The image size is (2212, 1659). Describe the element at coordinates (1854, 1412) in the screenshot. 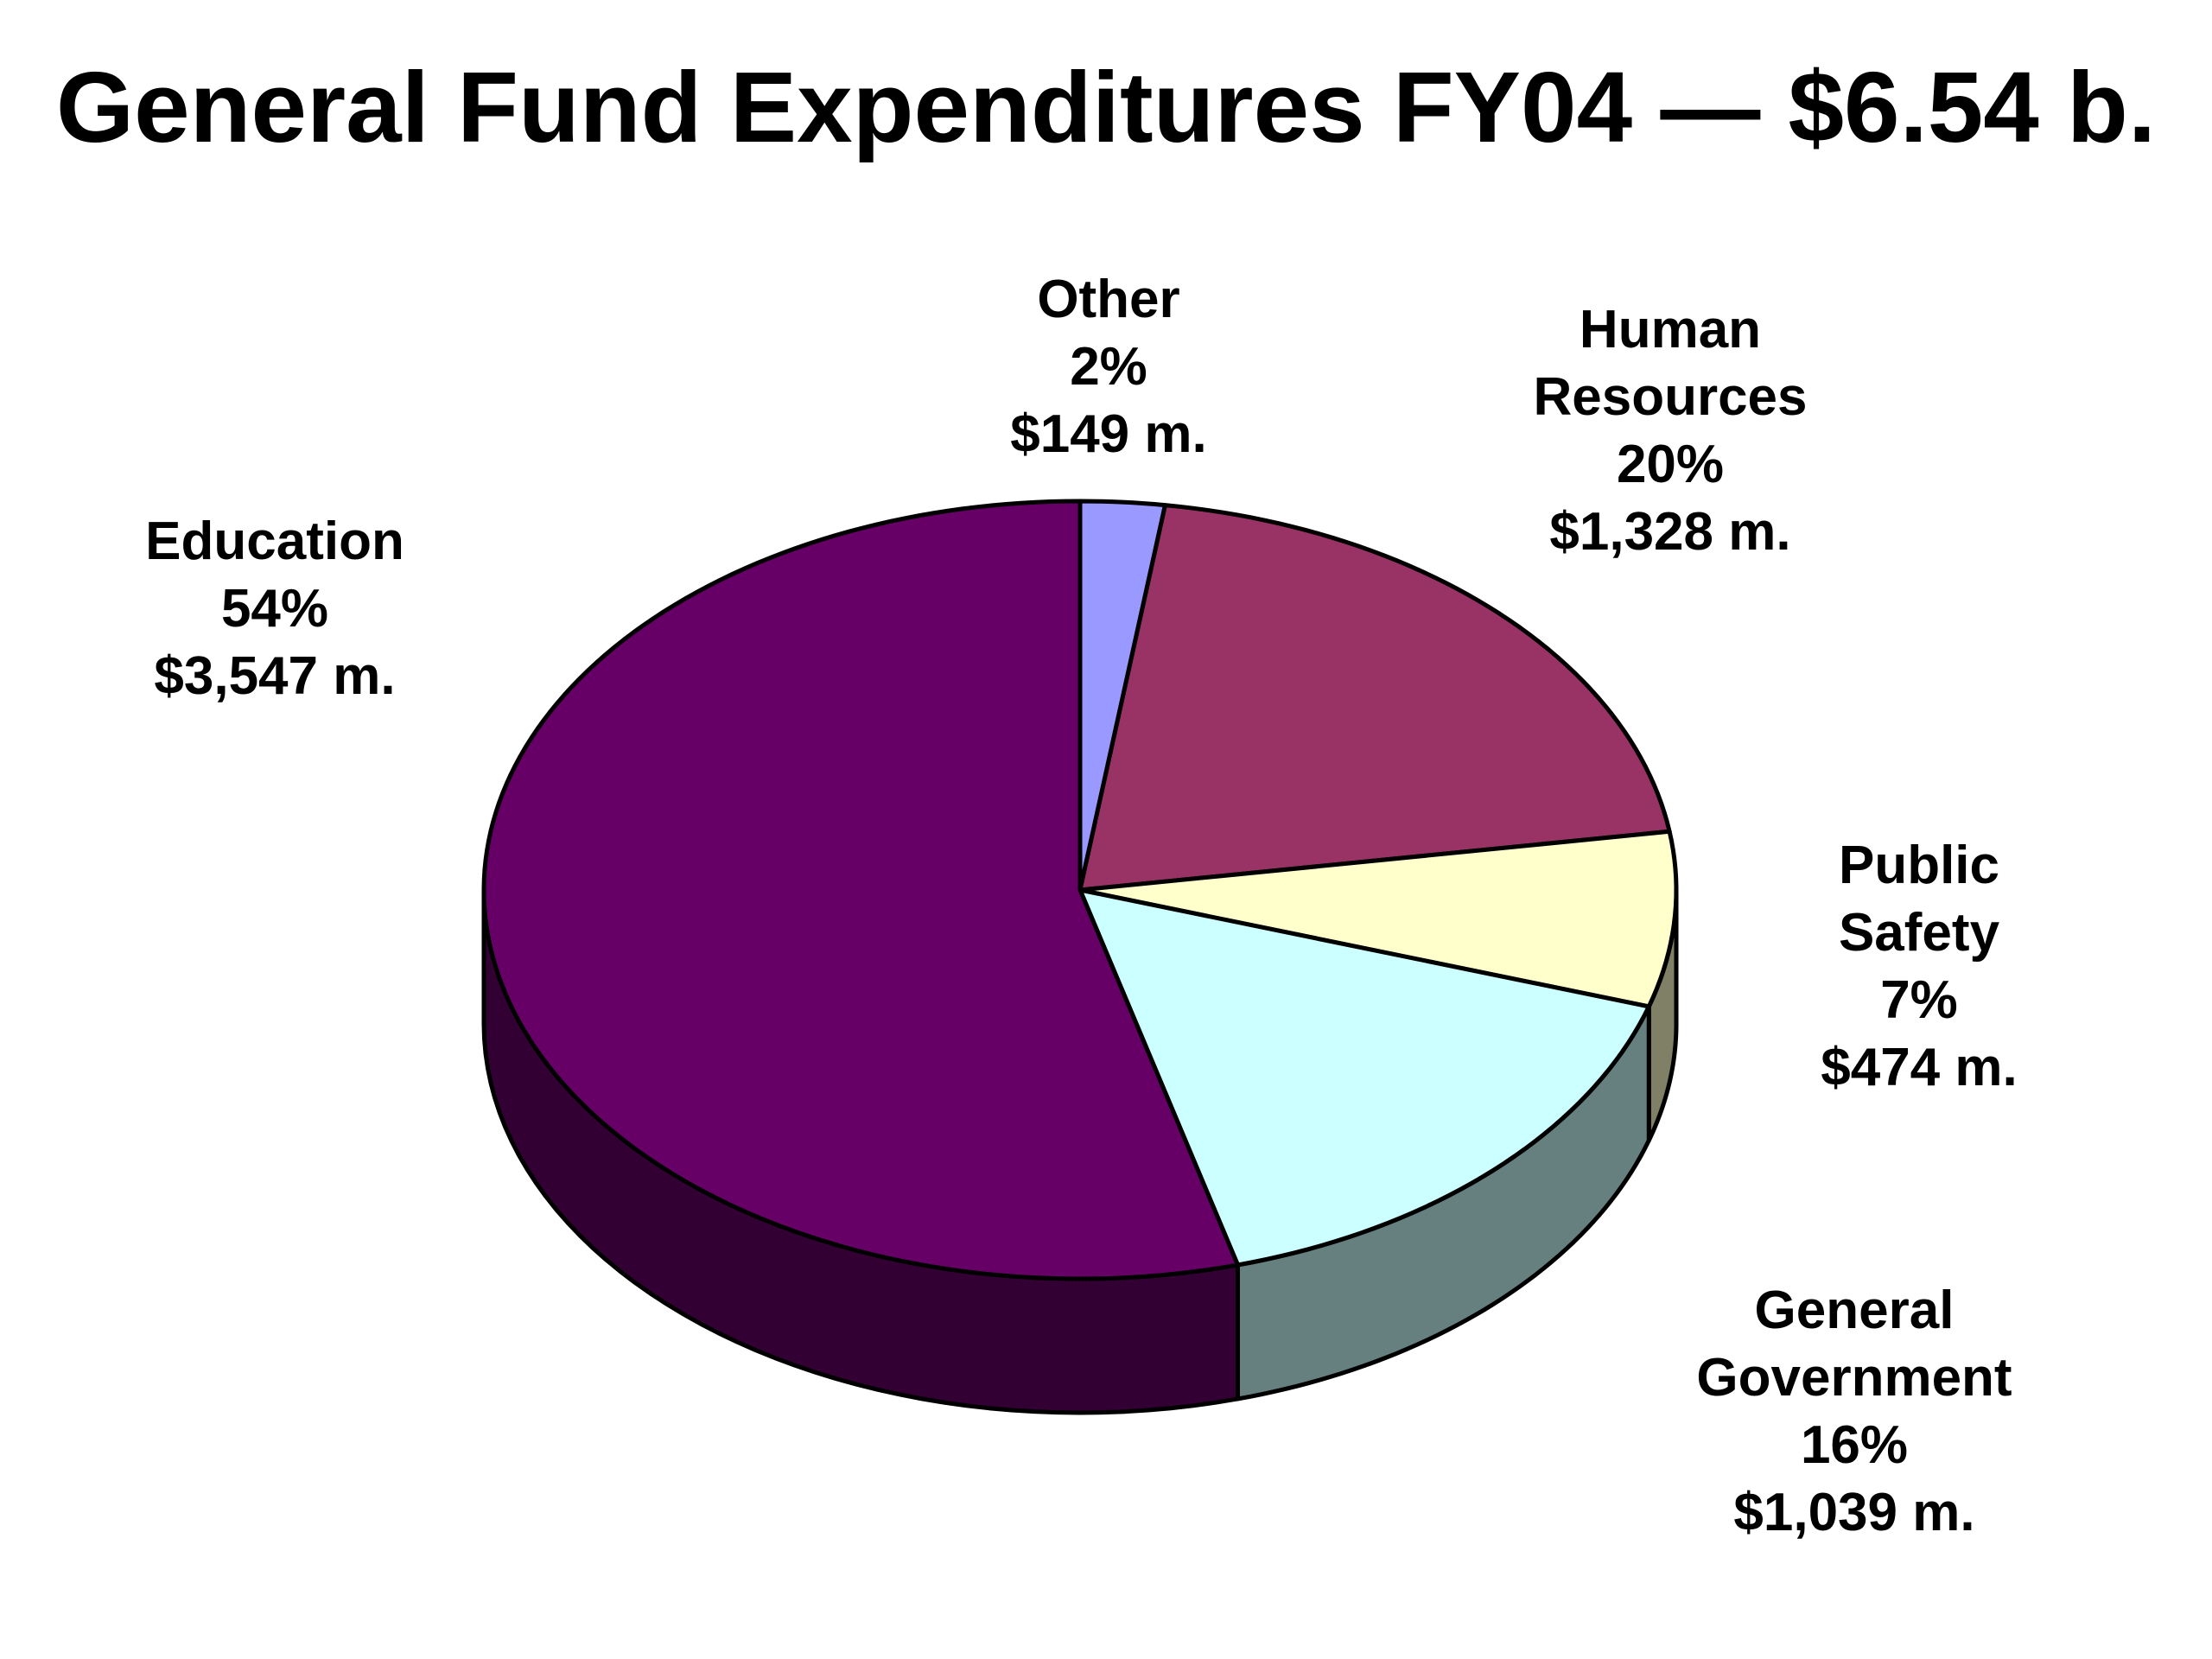

I see `slice-label-general-government: General Government 16% $1,039 m.` at that location.